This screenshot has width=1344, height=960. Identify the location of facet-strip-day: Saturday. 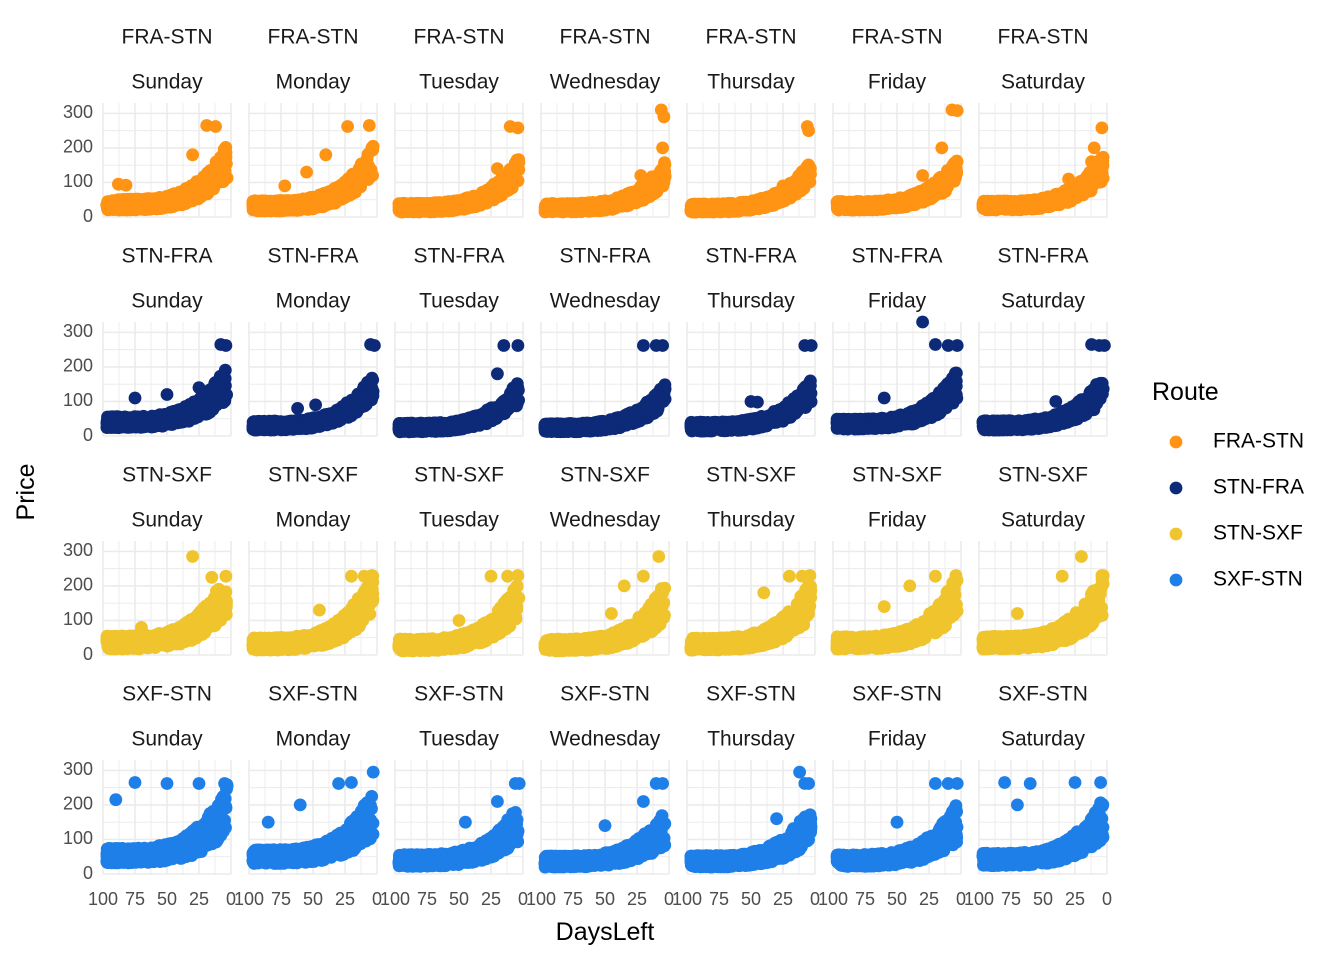
(1043, 82).